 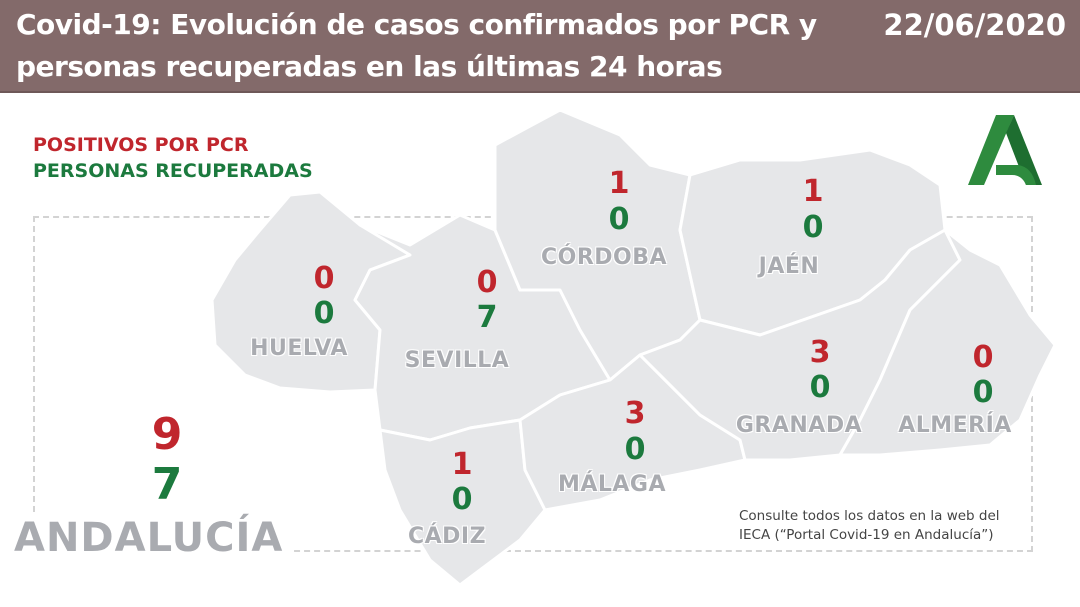 I want to click on granada-label: GRANADA, so click(x=799, y=425).